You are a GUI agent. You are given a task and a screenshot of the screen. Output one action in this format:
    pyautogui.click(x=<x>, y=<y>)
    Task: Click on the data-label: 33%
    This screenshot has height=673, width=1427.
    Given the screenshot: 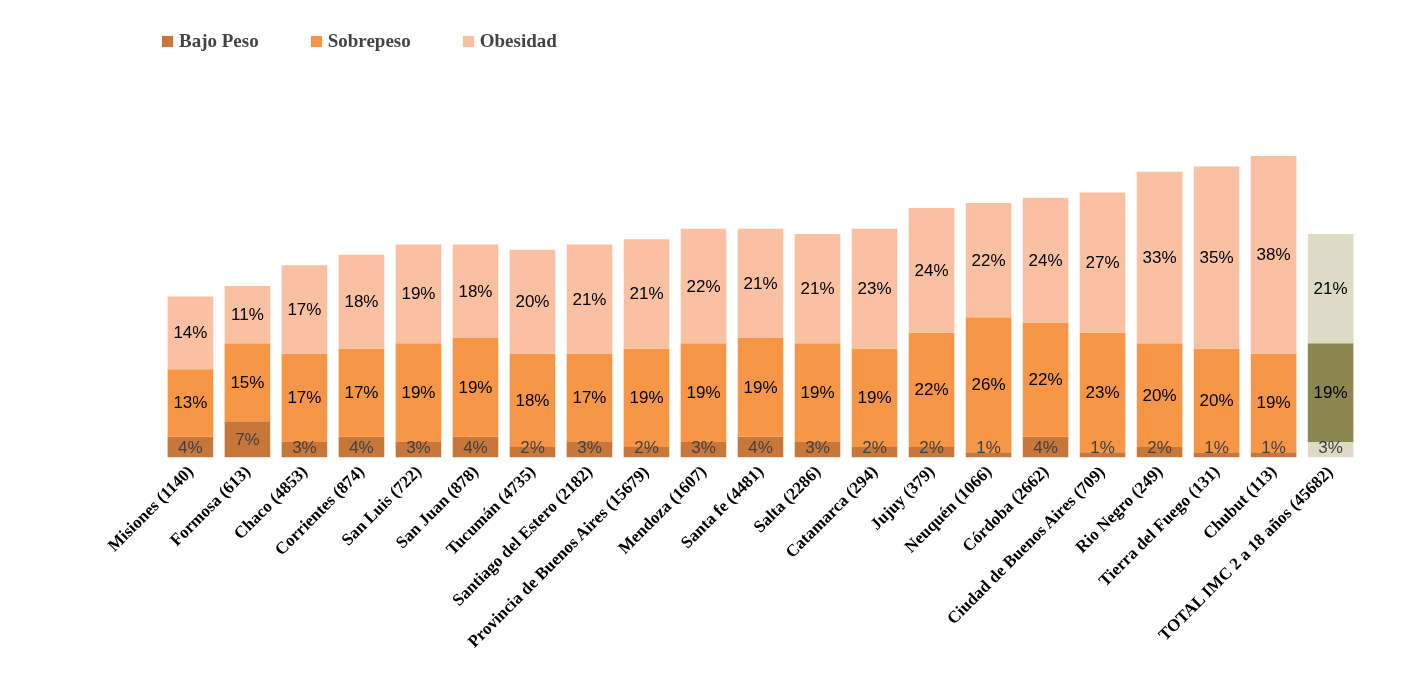 What is the action you would take?
    pyautogui.click(x=1159, y=257)
    